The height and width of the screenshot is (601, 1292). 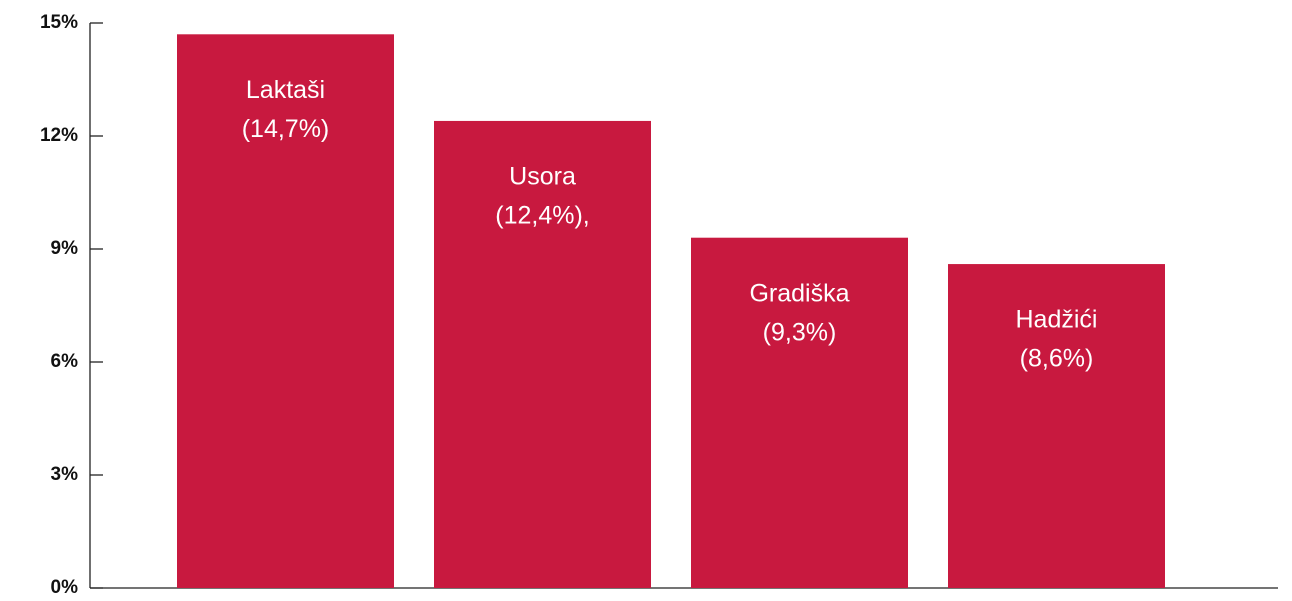 What do you see at coordinates (1057, 359) in the screenshot?
I see `value-label: (8,6%)` at bounding box center [1057, 359].